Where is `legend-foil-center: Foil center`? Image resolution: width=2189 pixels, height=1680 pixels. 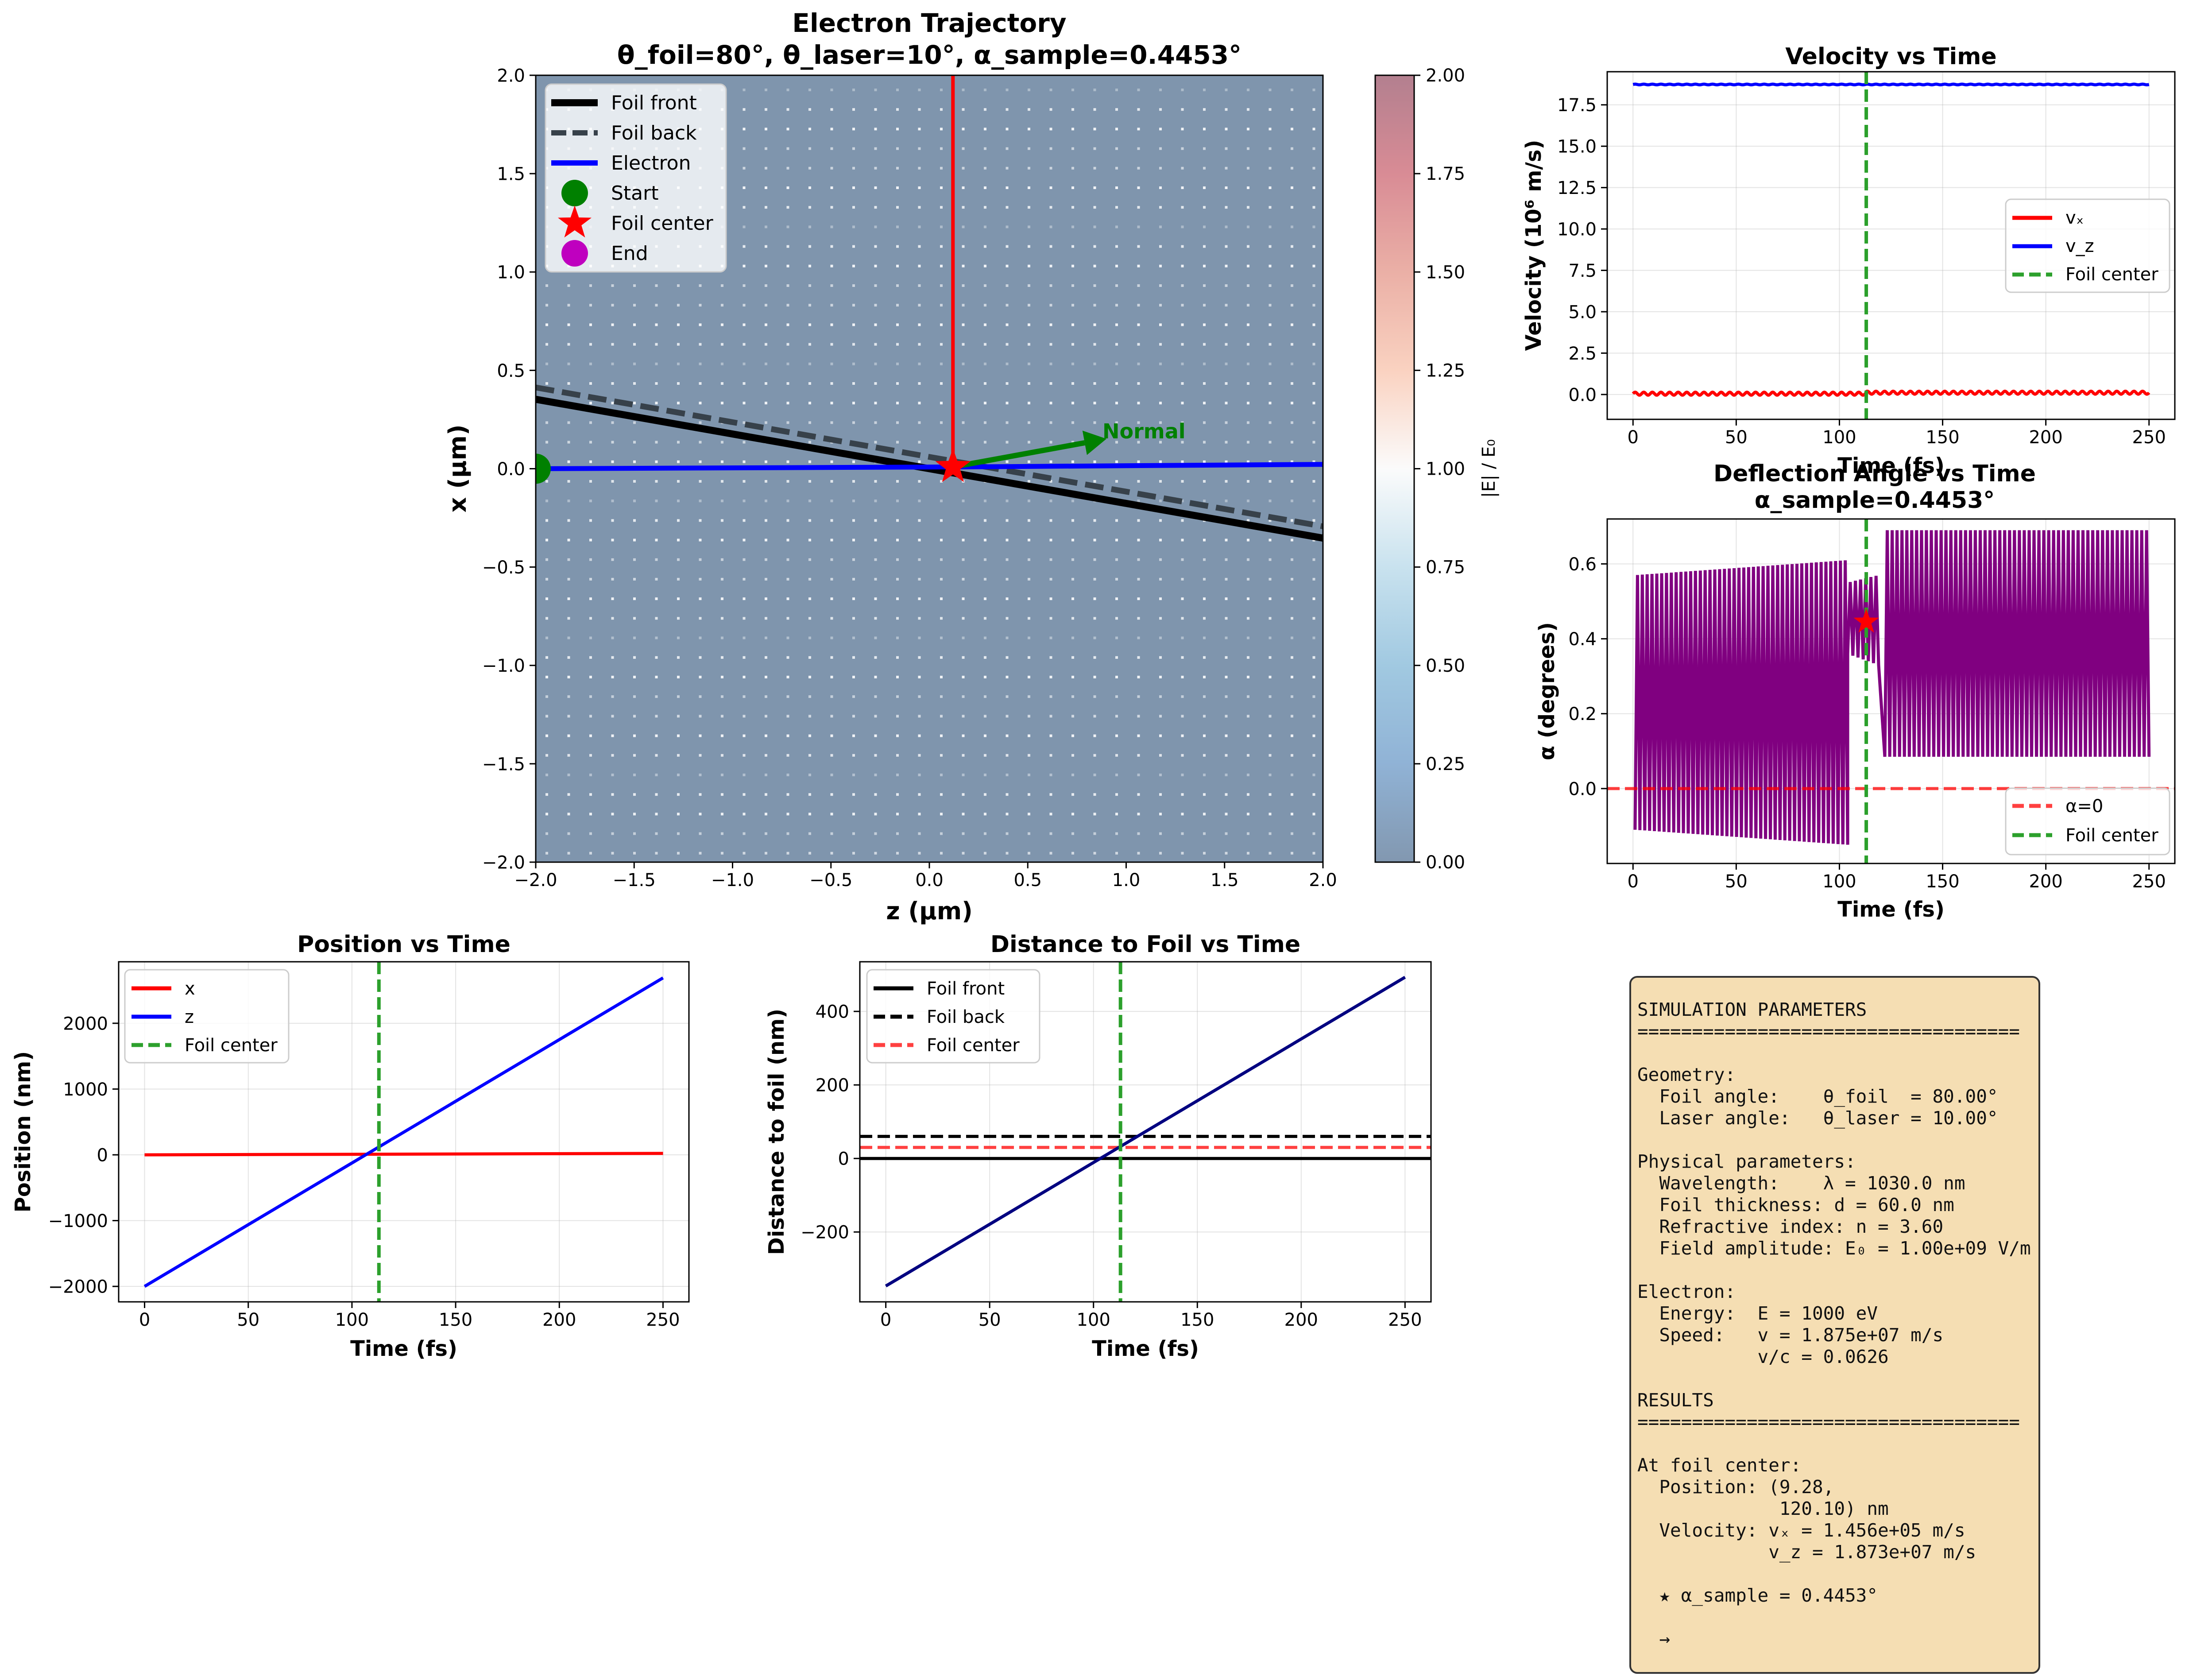 legend-foil-center: Foil center is located at coordinates (231, 1045).